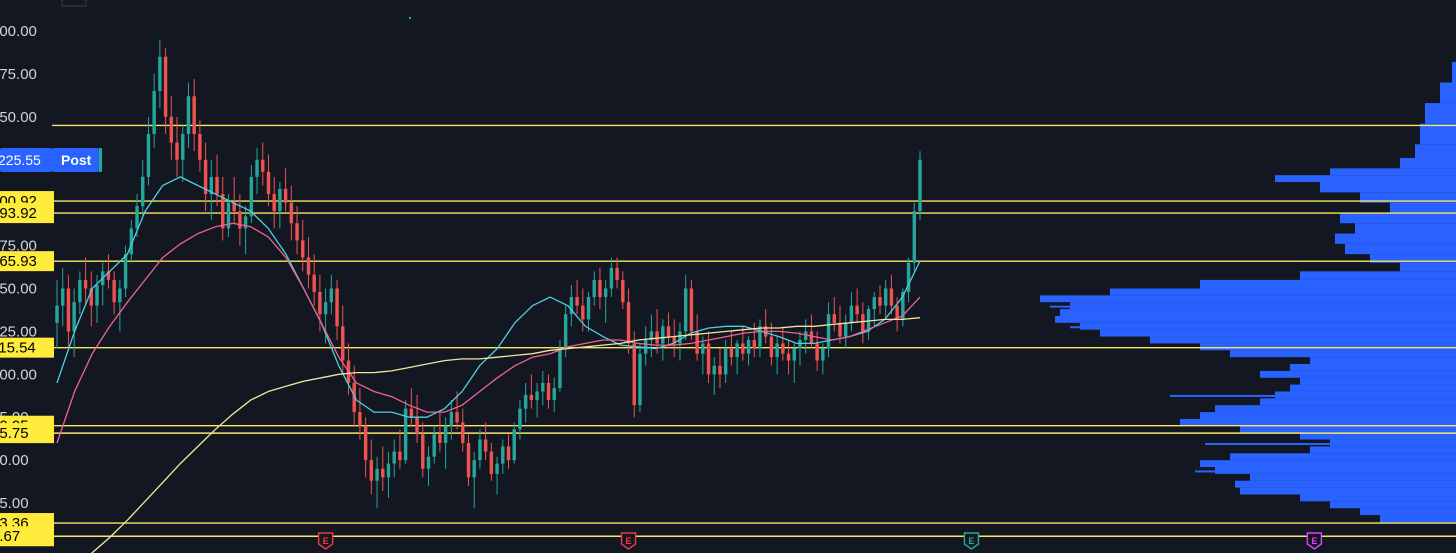 The height and width of the screenshot is (553, 1456). I want to click on level-label: 115.54, so click(18, 348).